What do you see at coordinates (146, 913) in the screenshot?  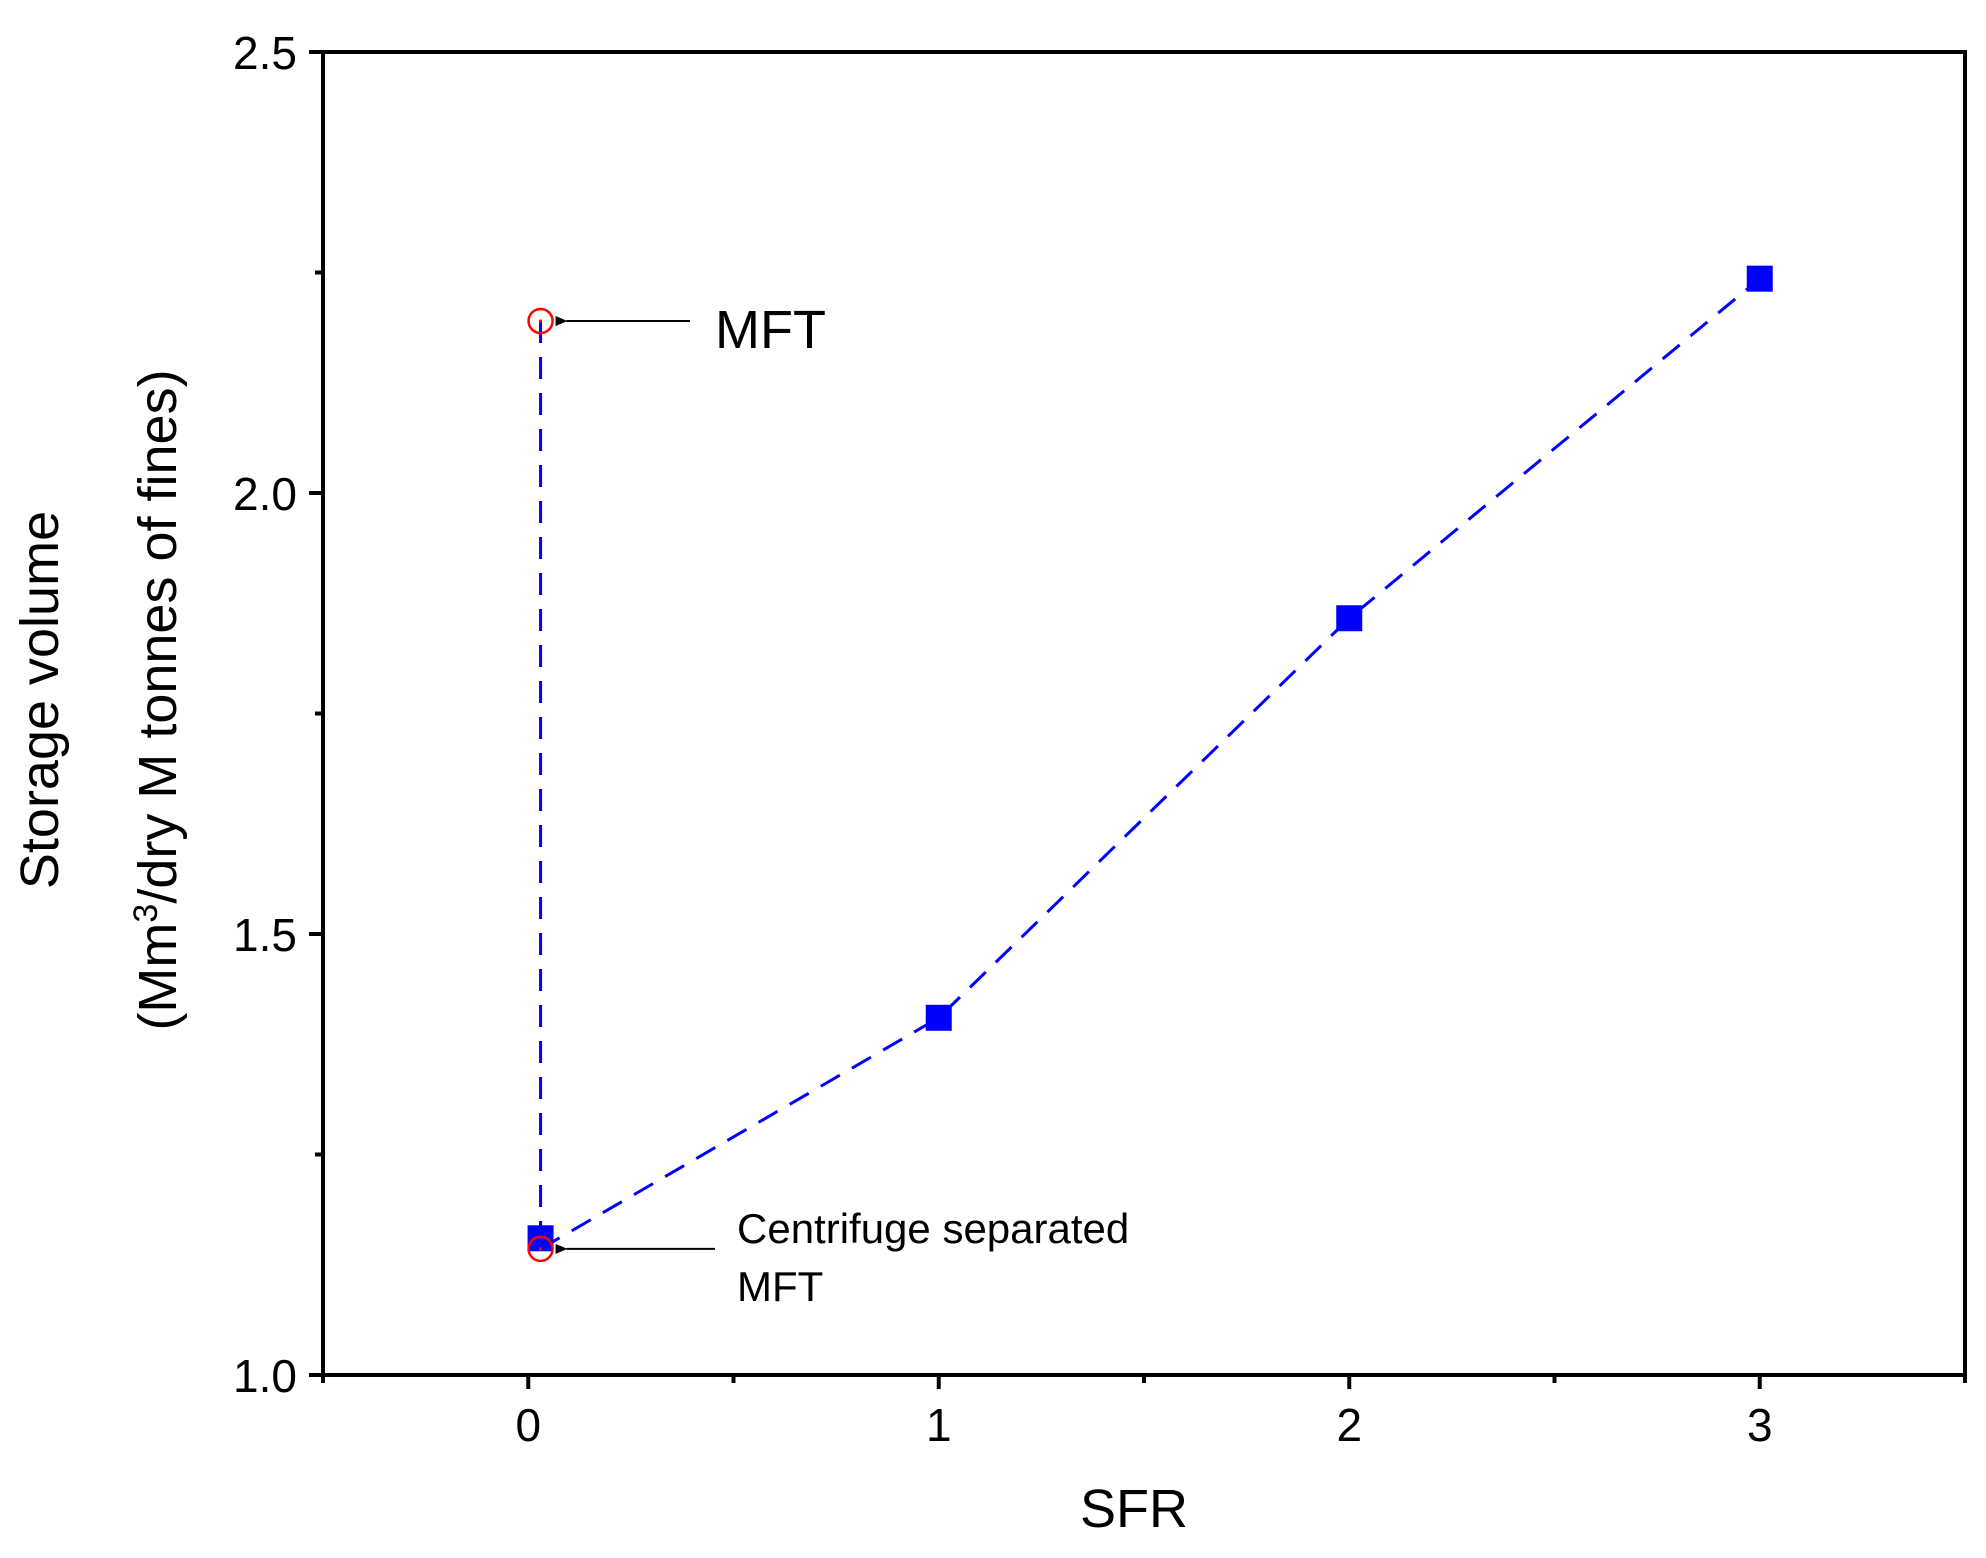 I see `y-unit-superscript: 3` at bounding box center [146, 913].